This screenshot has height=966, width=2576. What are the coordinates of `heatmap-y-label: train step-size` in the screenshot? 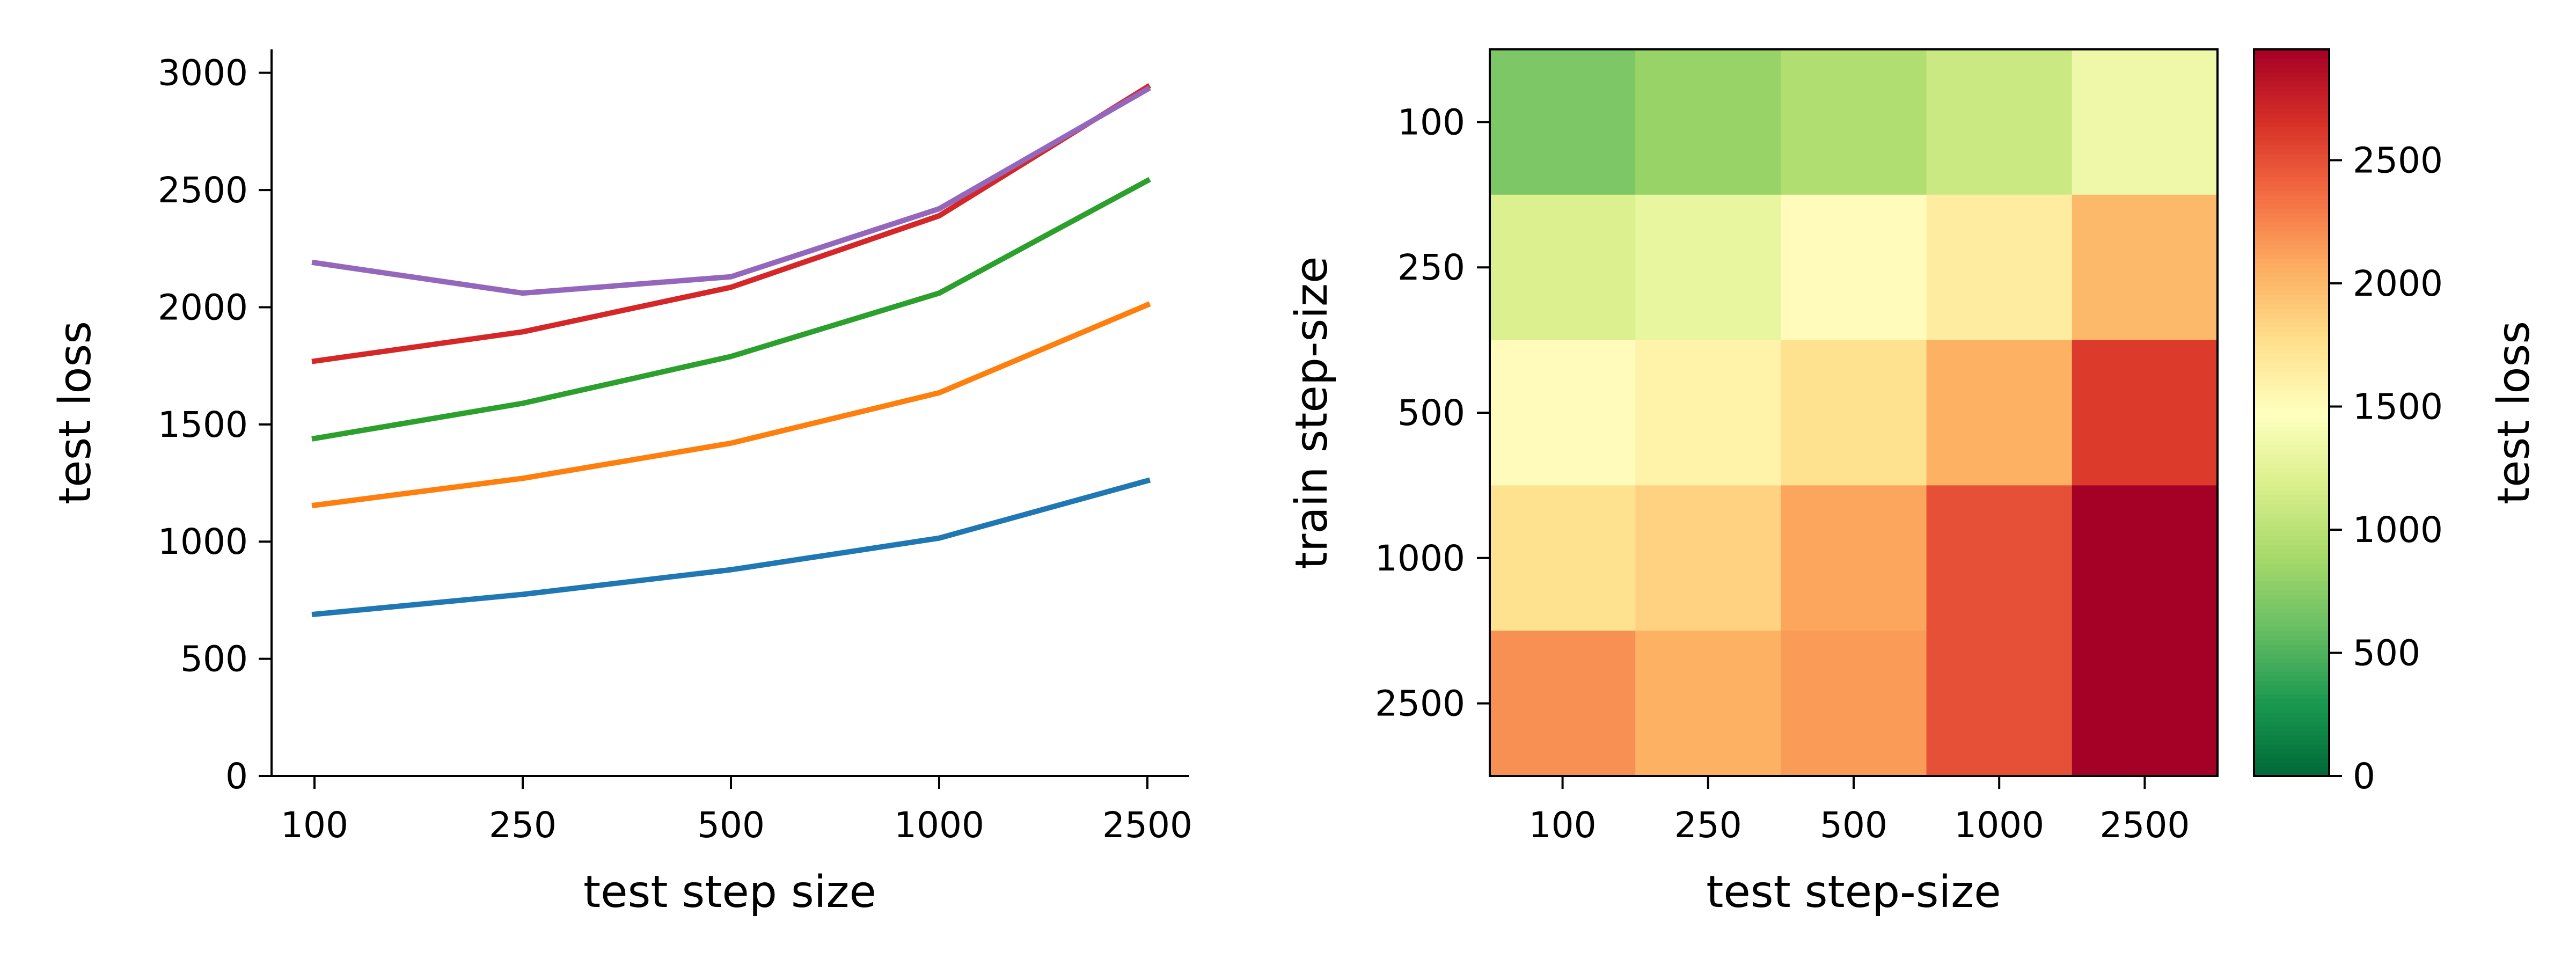 It's located at (1311, 413).